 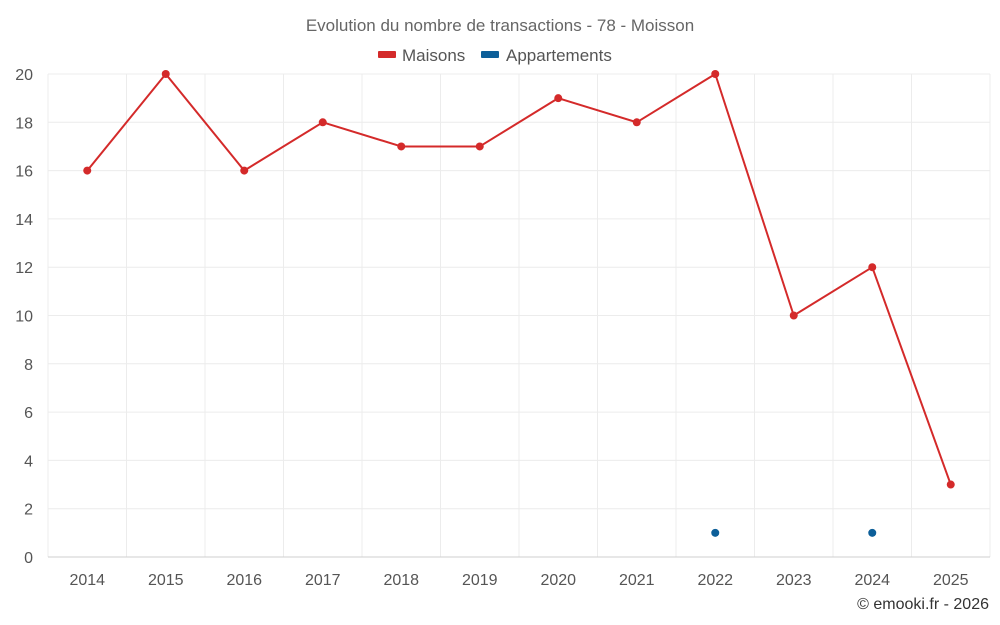 I want to click on y-tick-label: 16, so click(x=24, y=172).